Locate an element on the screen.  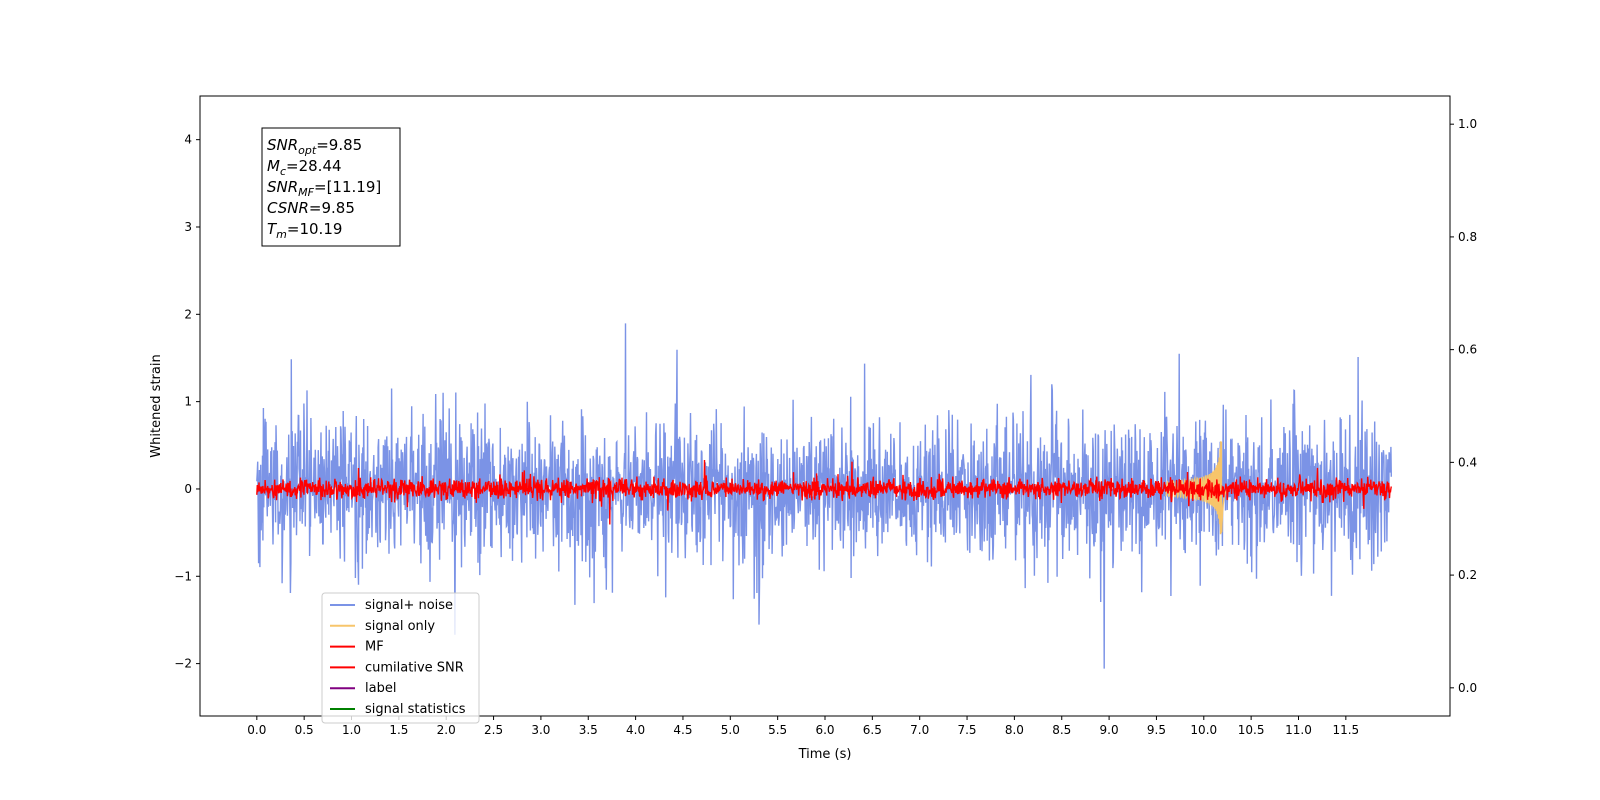
y-axis-label: Whitened strain is located at coordinates (156, 405).